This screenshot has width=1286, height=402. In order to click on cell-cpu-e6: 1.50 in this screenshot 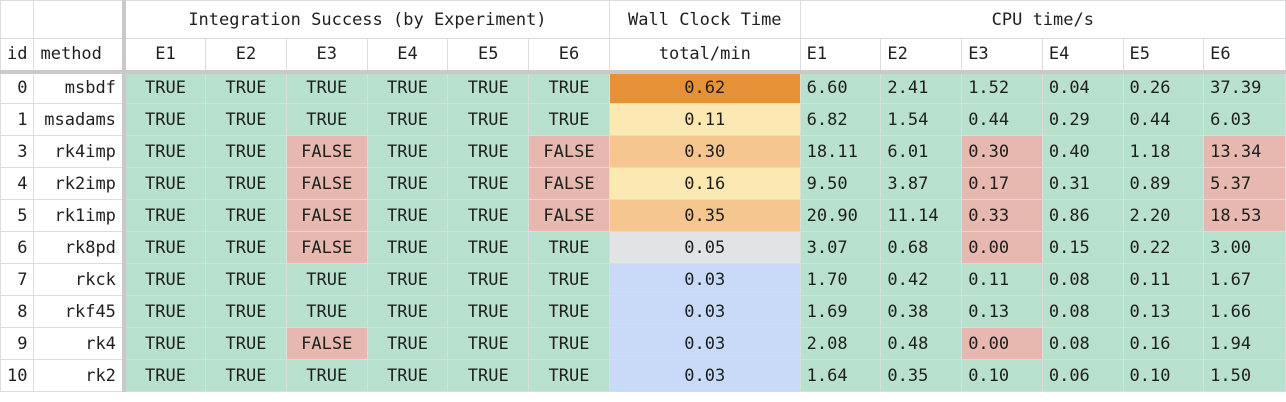, I will do `click(1244, 375)`.